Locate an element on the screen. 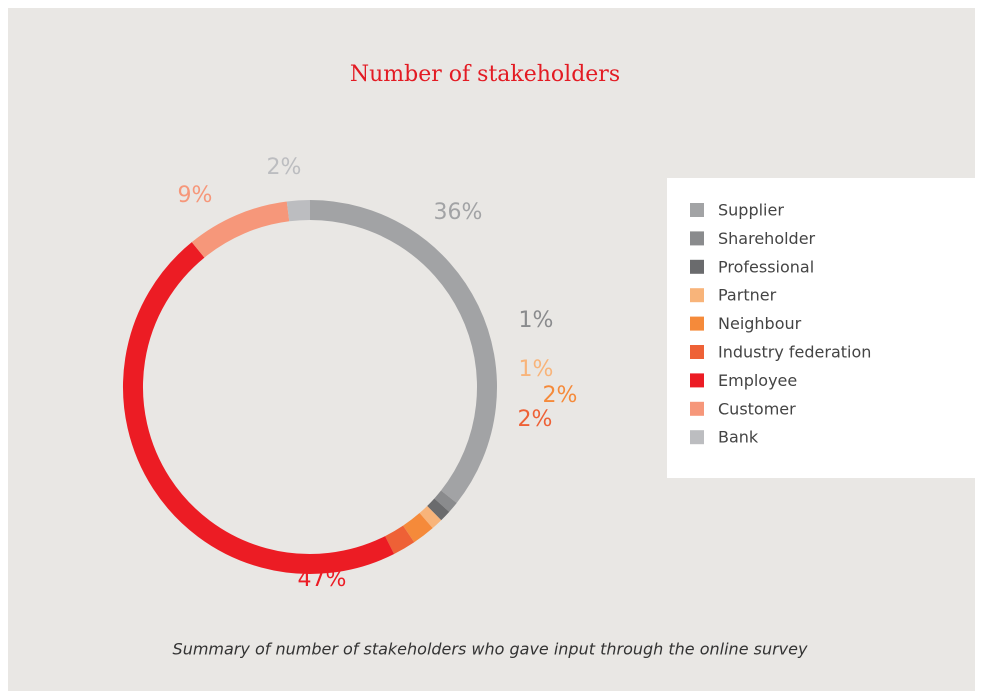 The height and width of the screenshot is (699, 982). legend-label: Industry federation is located at coordinates (794, 352).